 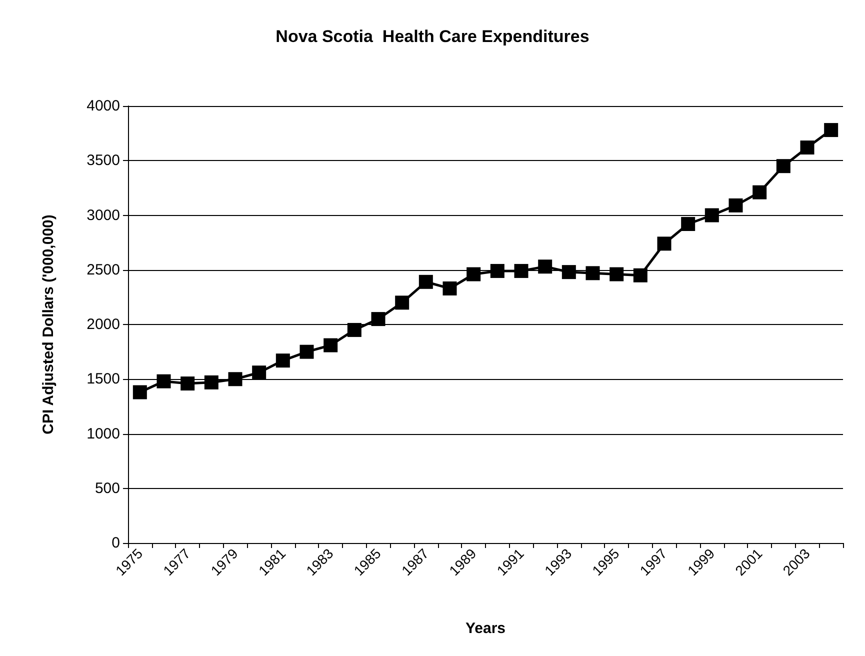 I want to click on chart-title: Nova Scotia Health Care Expenditures, so click(x=433, y=36).